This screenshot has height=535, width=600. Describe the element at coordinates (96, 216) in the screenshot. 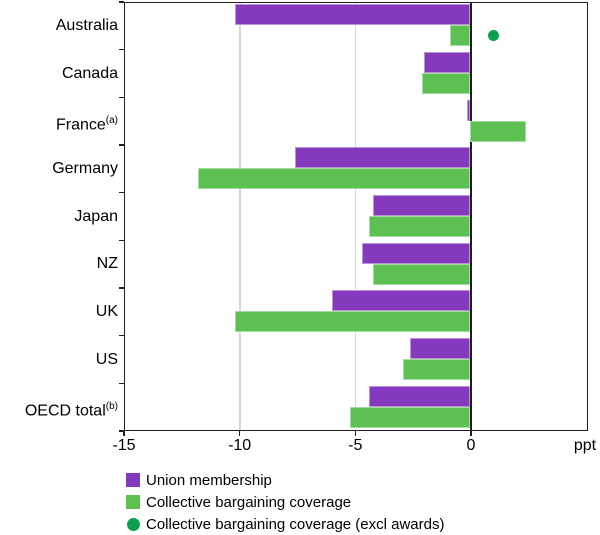

I see `category-label-japan: Japan` at that location.